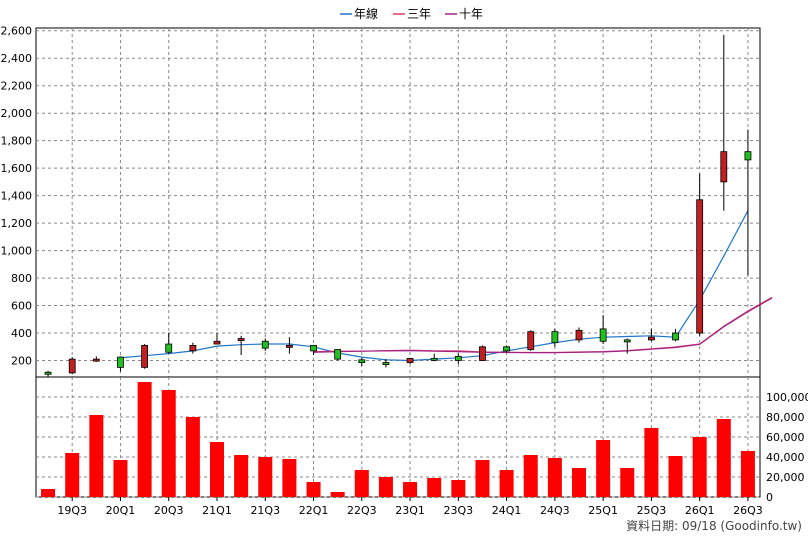 Image resolution: width=808 pixels, height=540 pixels. What do you see at coordinates (17, 141) in the screenshot?
I see `price-tick-label: 1,800` at bounding box center [17, 141].